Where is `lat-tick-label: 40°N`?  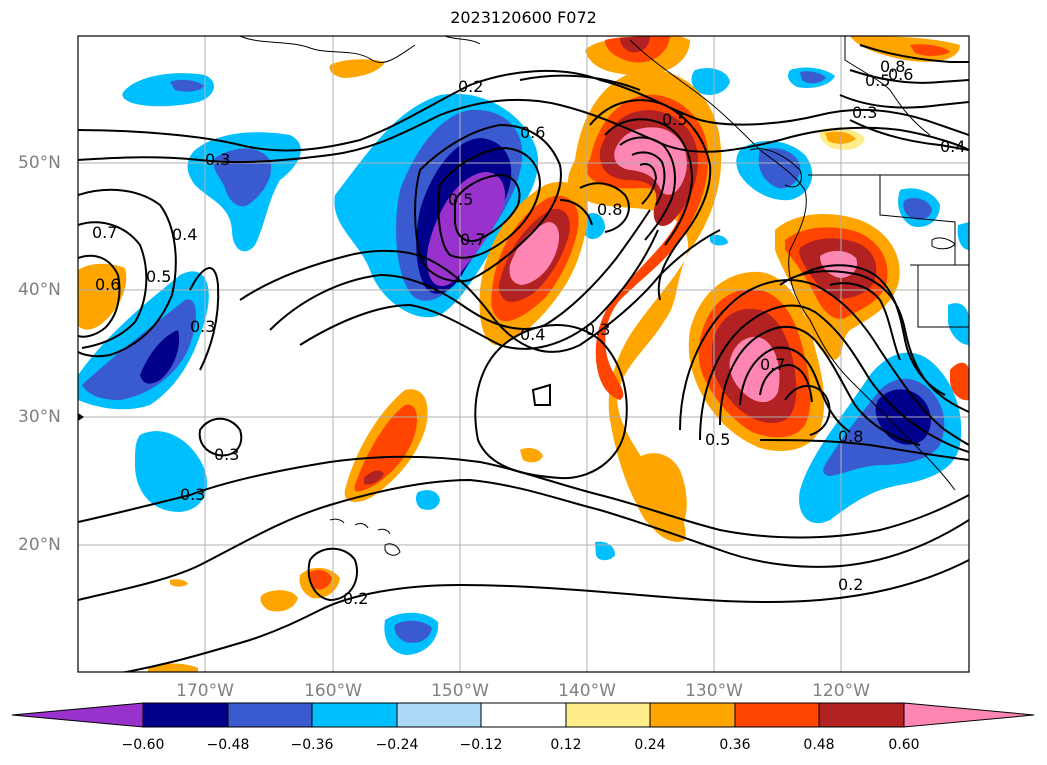 lat-tick-label: 40°N is located at coordinates (39, 290).